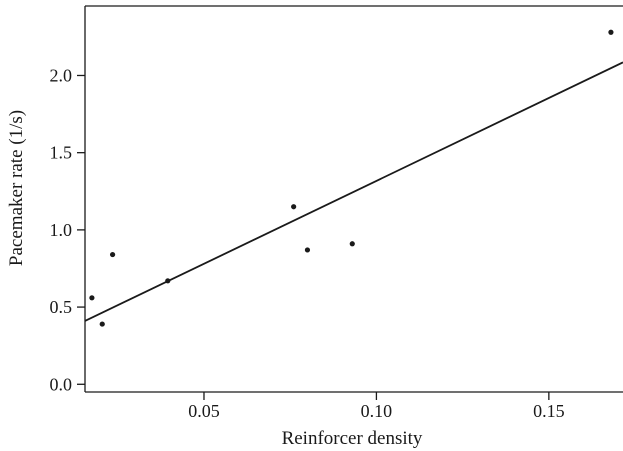 The width and height of the screenshot is (623, 451). I want to click on x-tick-label: 0.05, so click(204, 411).